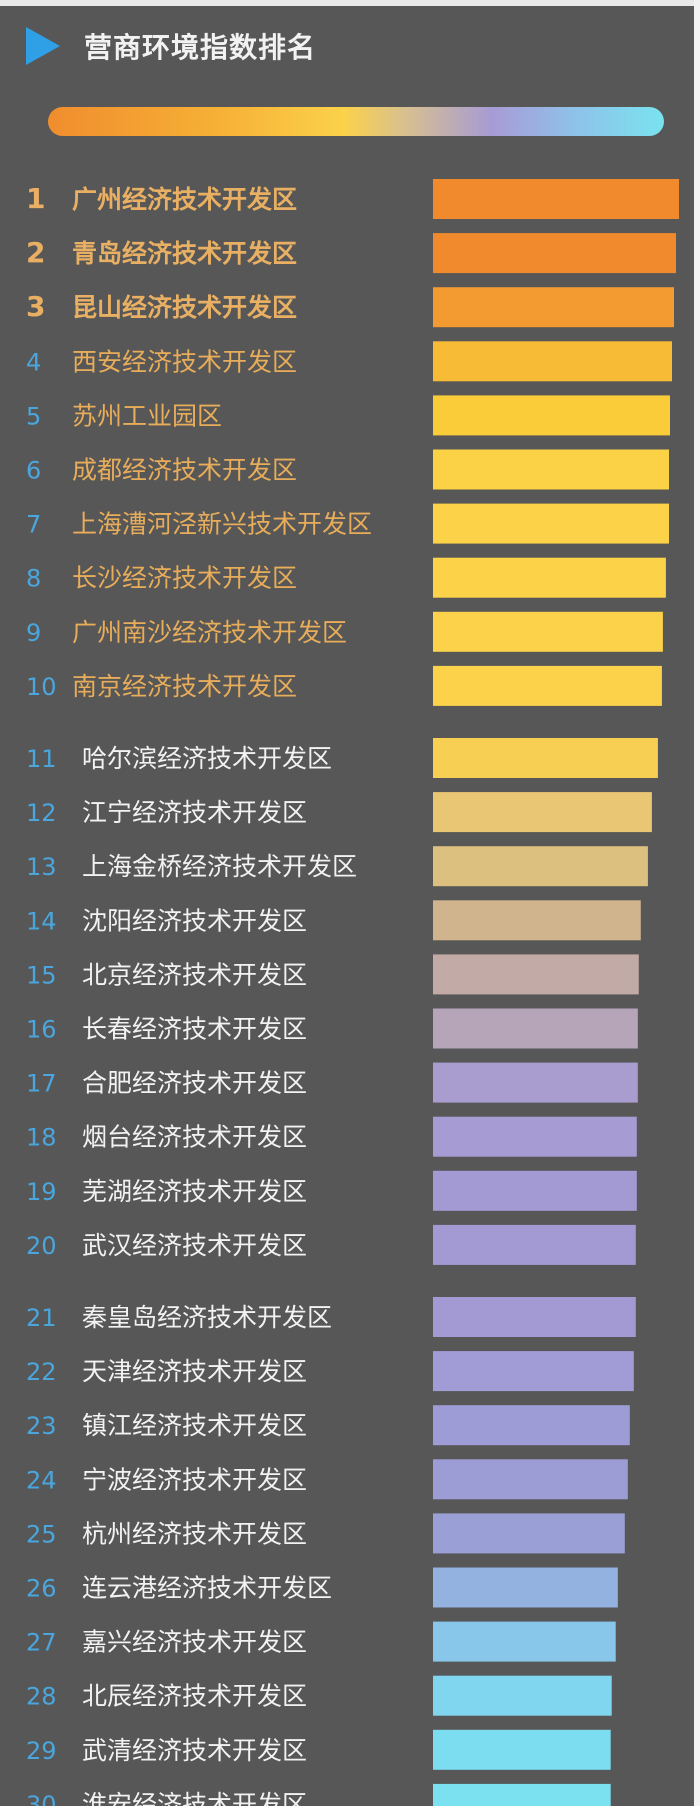 The height and width of the screenshot is (1806, 700). Describe the element at coordinates (194, 1533) in the screenshot. I see `category-label-25: 杭州经济技术开发区` at that location.